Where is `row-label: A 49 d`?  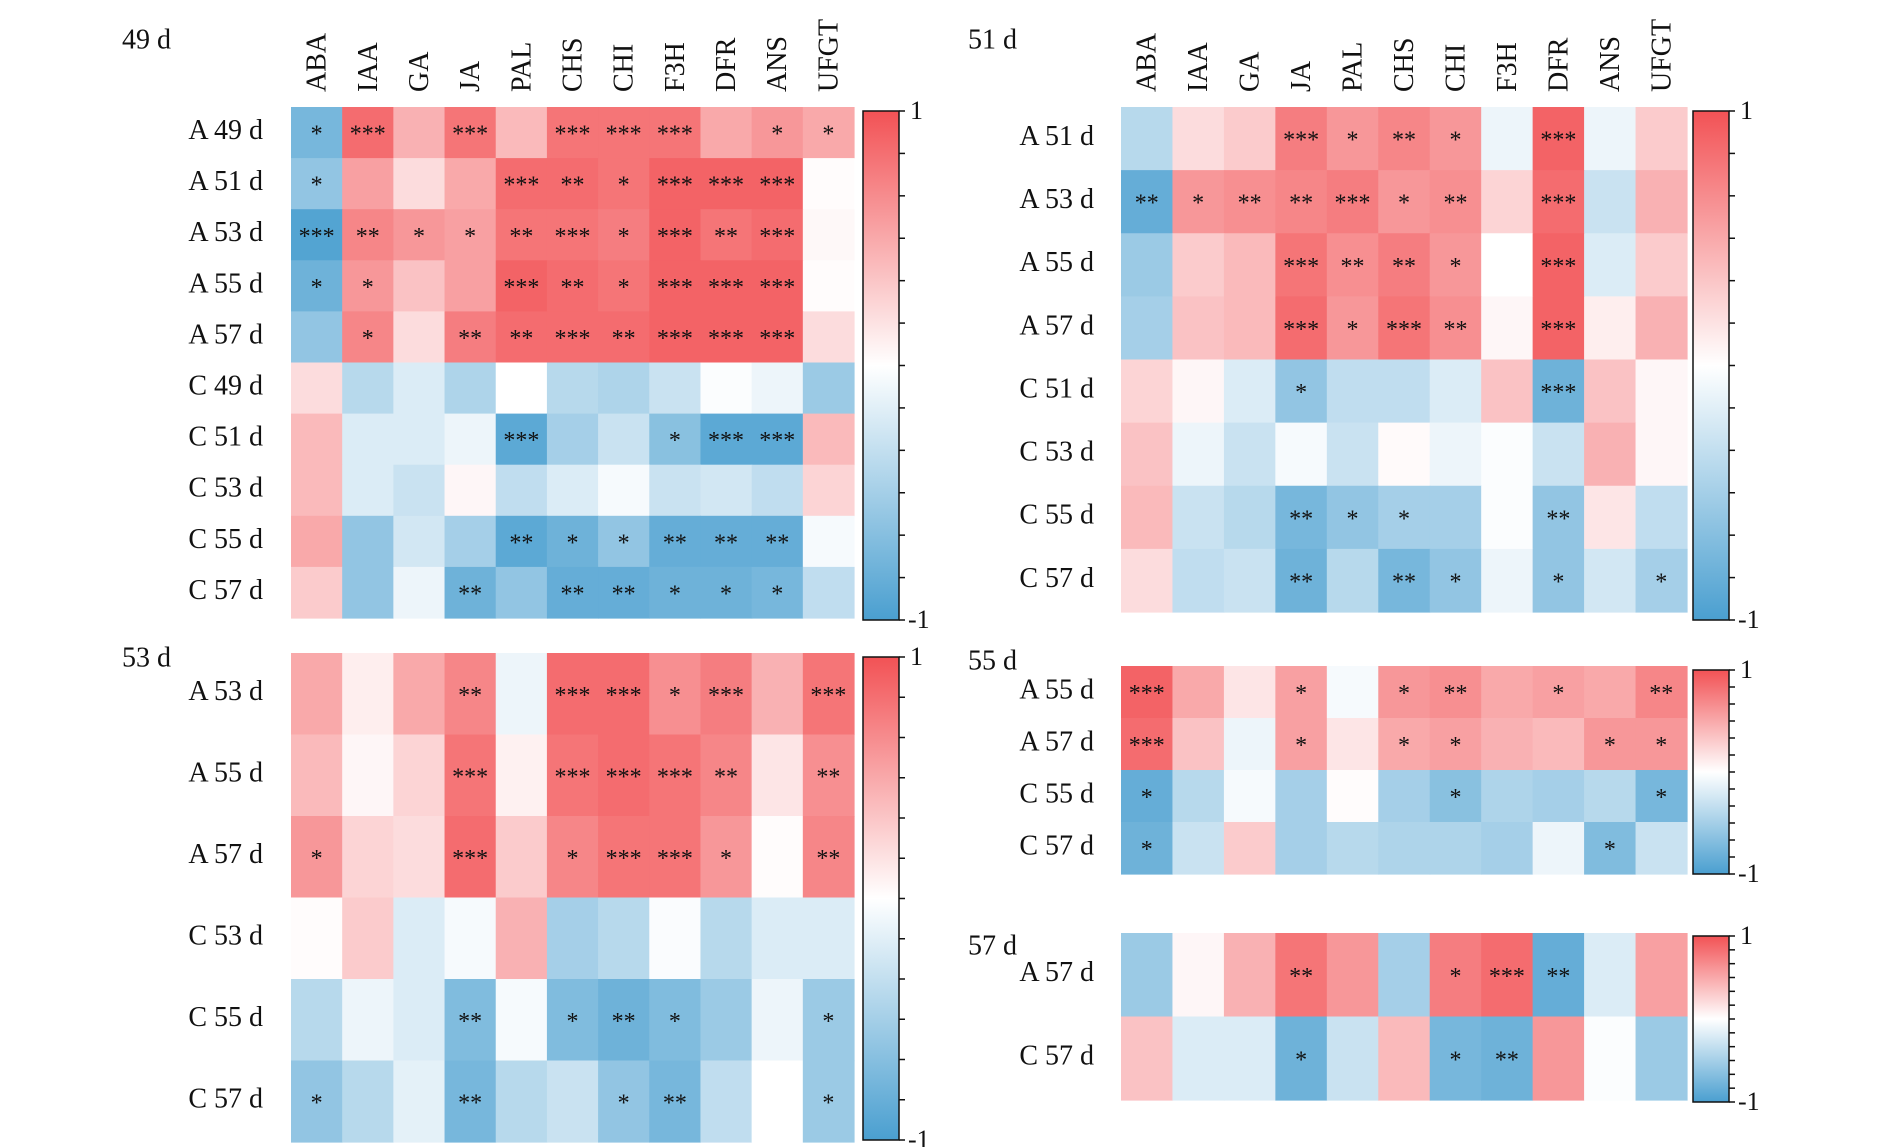
row-label: A 49 d is located at coordinates (225, 130).